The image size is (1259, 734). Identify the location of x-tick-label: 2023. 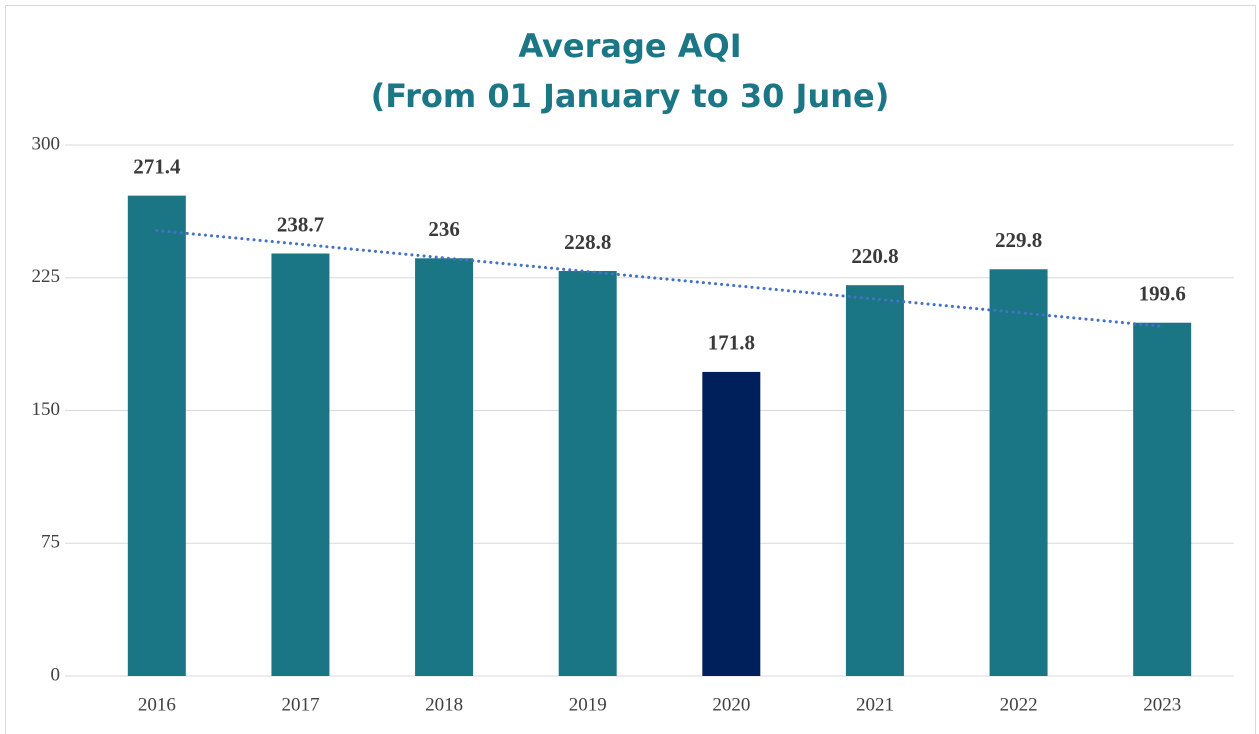
(1162, 704).